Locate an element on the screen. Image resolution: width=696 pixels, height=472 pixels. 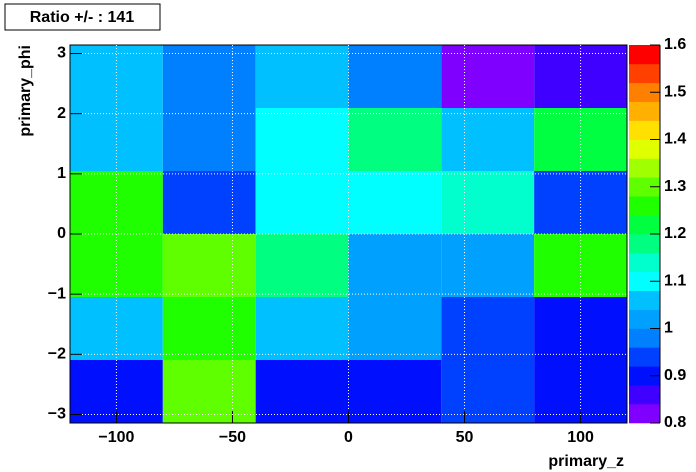
z-tick-label: 1 is located at coordinates (668, 328).